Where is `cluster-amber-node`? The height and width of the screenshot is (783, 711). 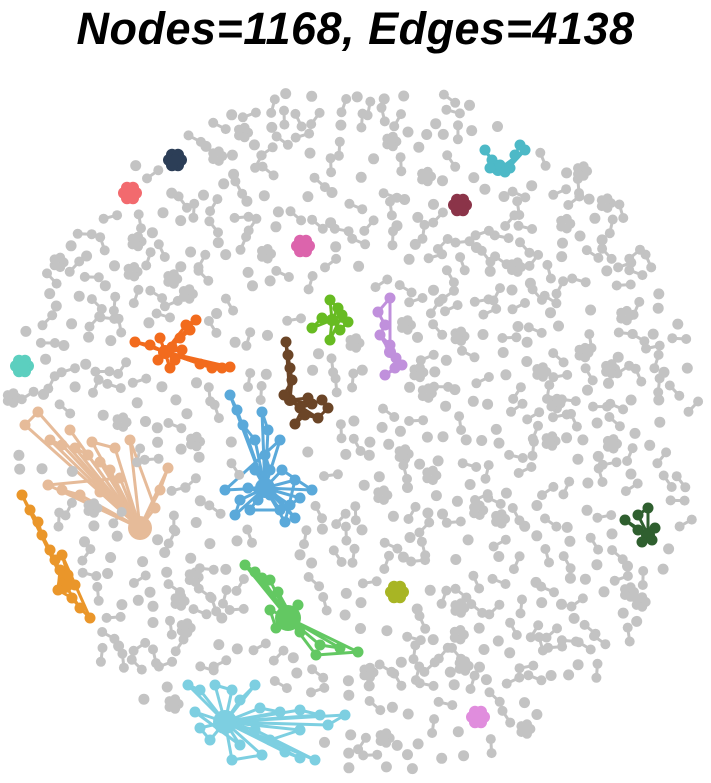 cluster-amber-node is located at coordinates (62, 555).